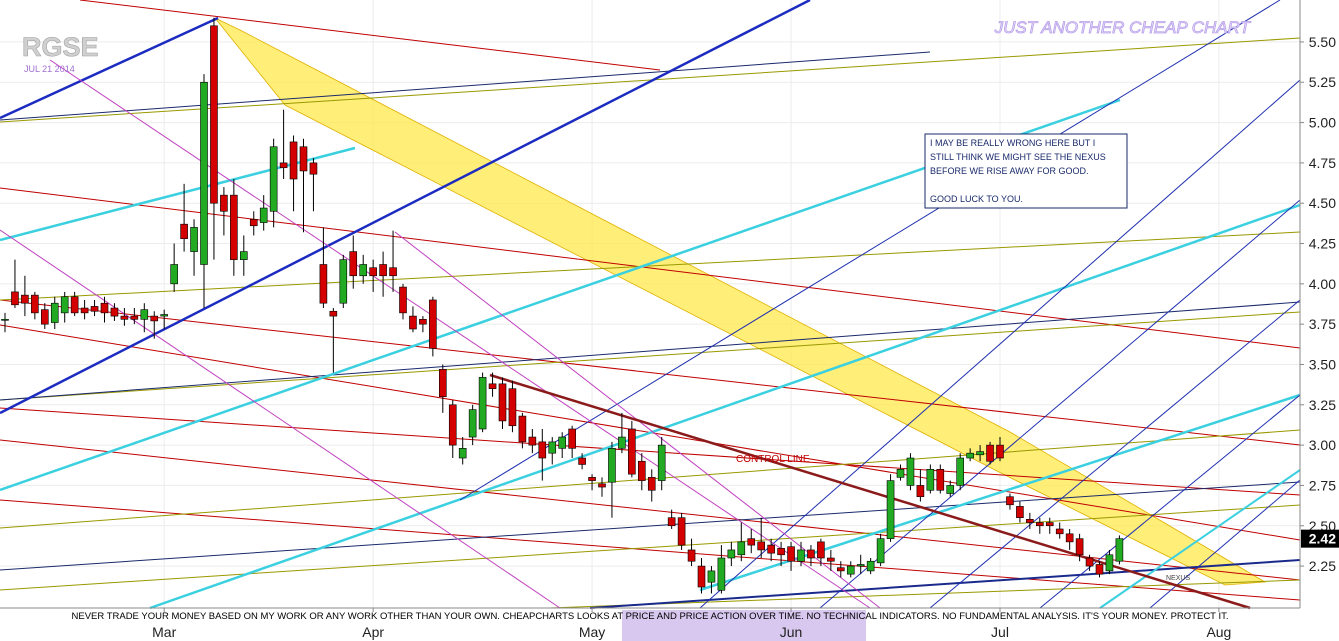  What do you see at coordinates (1322, 284) in the screenshot?
I see `y-tick-label: 4.00` at bounding box center [1322, 284].